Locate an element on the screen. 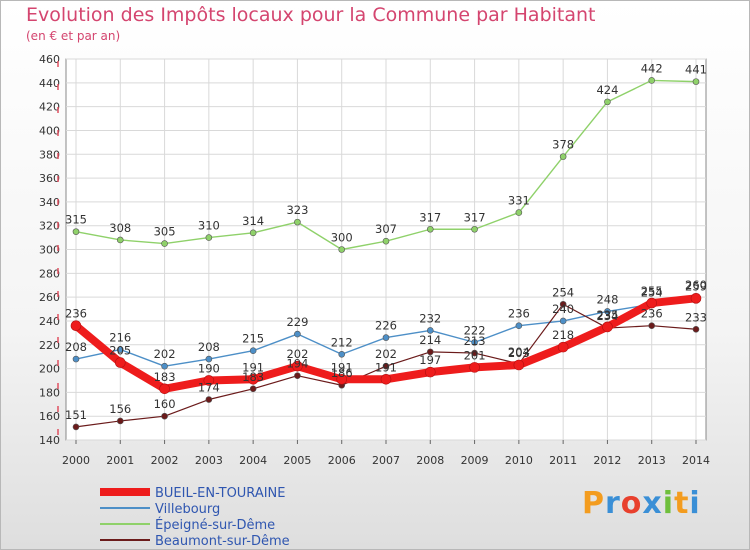  x-tick-label: 2014 is located at coordinates (696, 460).